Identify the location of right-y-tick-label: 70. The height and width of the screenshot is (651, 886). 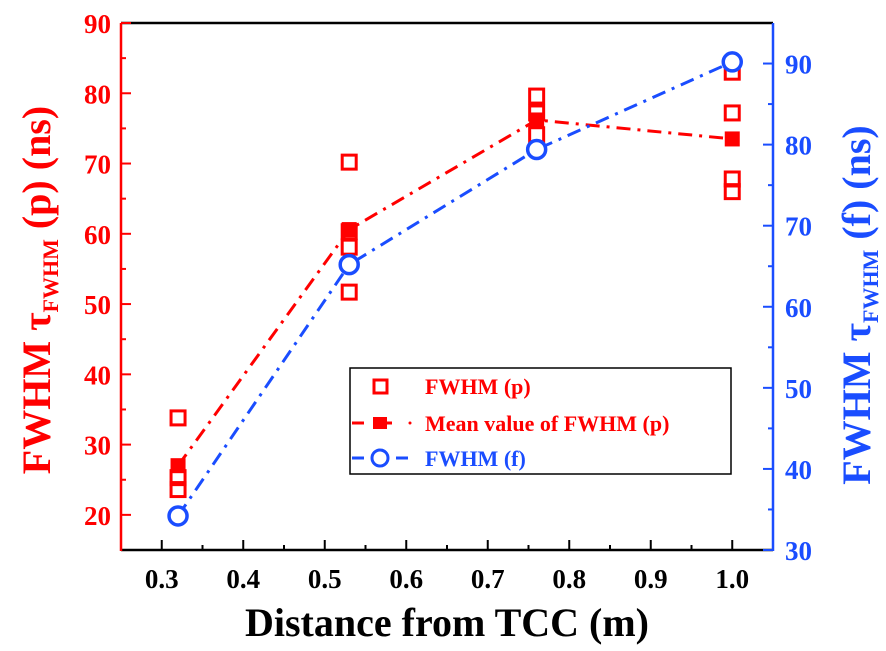
(798, 227).